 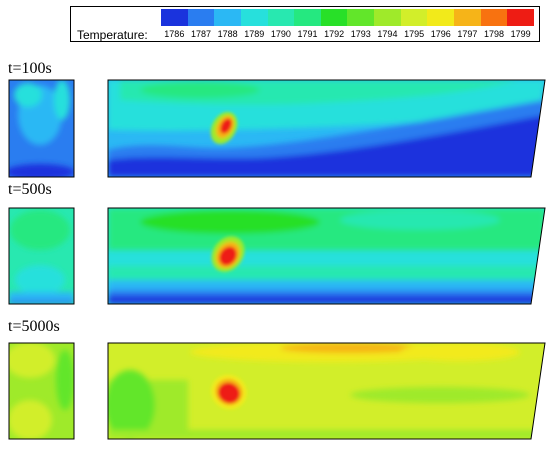 I want to click on legend-color-bar, so click(x=347, y=17).